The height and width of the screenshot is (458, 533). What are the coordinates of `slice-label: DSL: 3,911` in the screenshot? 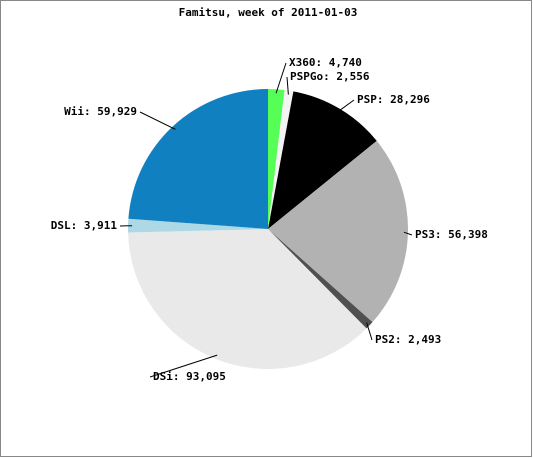 It's located at (84, 225).